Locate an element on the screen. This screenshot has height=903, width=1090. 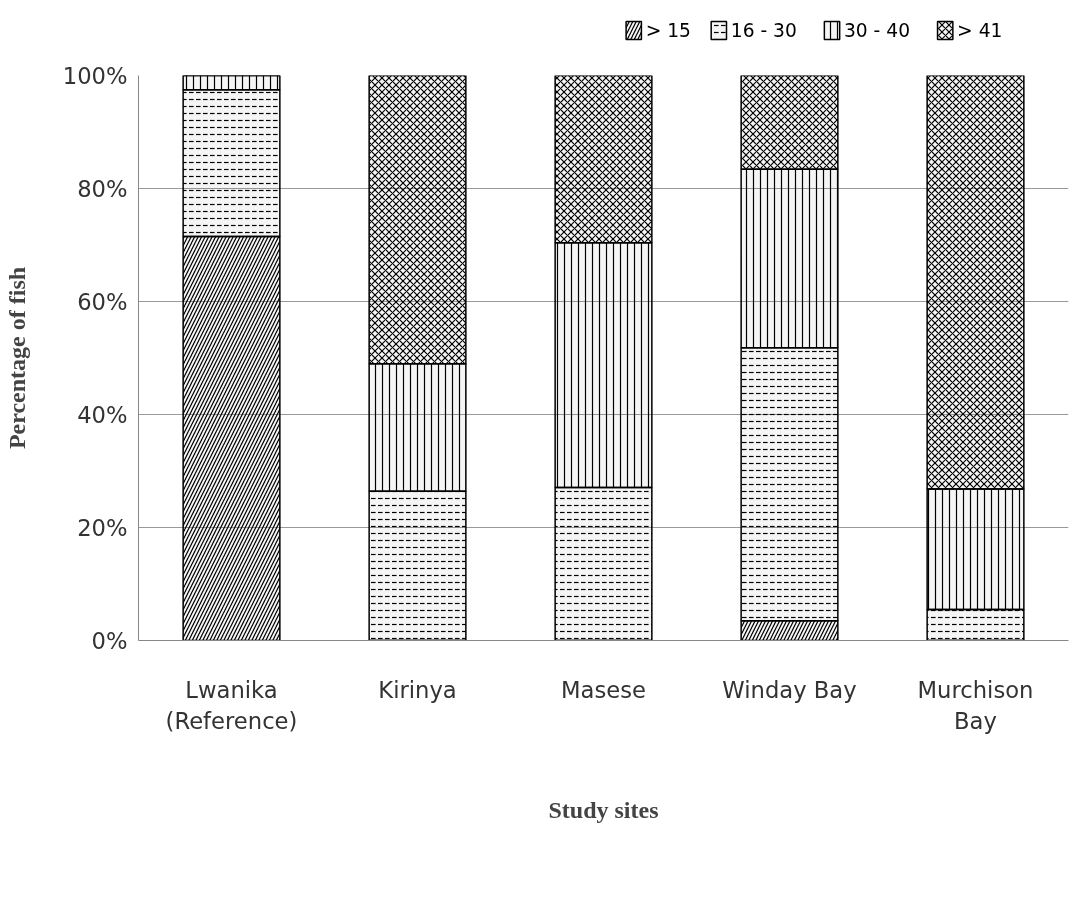
x-tick-label: Murchison Bay is located at coordinates (975, 705).